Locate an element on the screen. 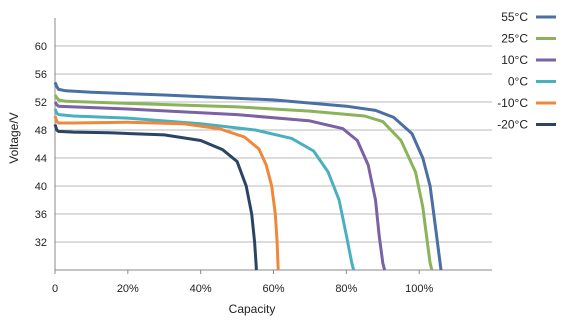 The width and height of the screenshot is (568, 320). y-tick-label: 44 is located at coordinates (41, 159).